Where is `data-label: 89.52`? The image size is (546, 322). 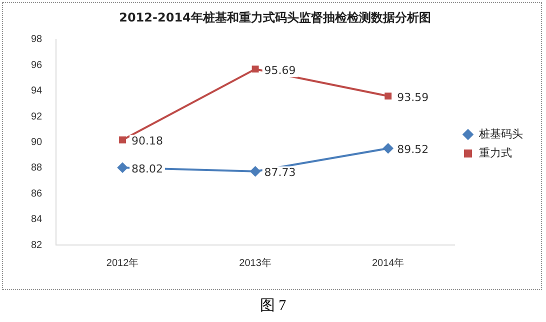
data-label: 89.52 is located at coordinates (413, 149).